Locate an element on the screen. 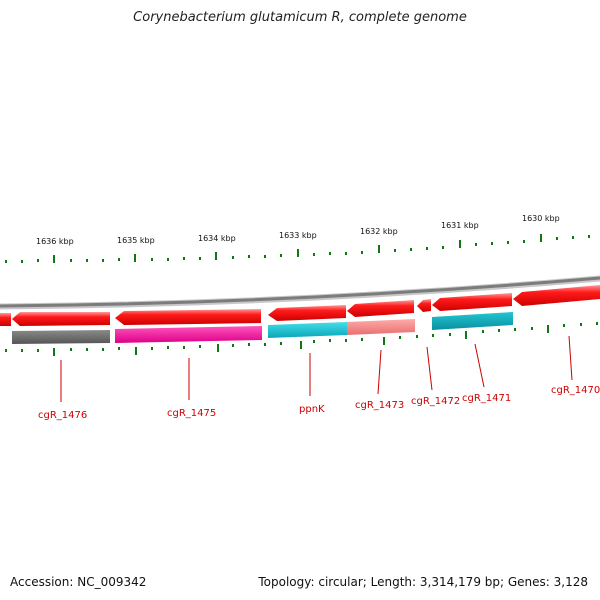 The width and height of the screenshot is (600, 600). kbp-label-1631: 1631 kbp is located at coordinates (460, 225).